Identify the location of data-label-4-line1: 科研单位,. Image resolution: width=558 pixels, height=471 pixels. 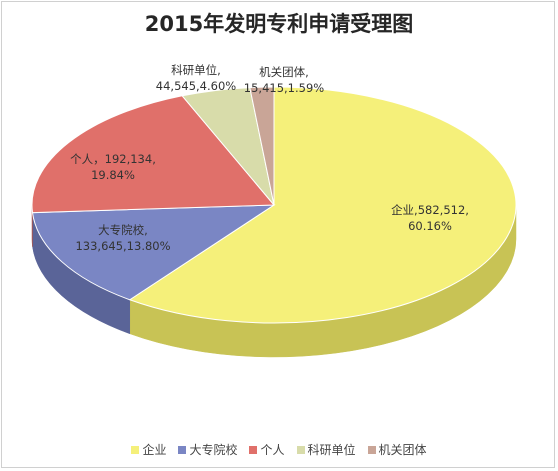
(196, 70).